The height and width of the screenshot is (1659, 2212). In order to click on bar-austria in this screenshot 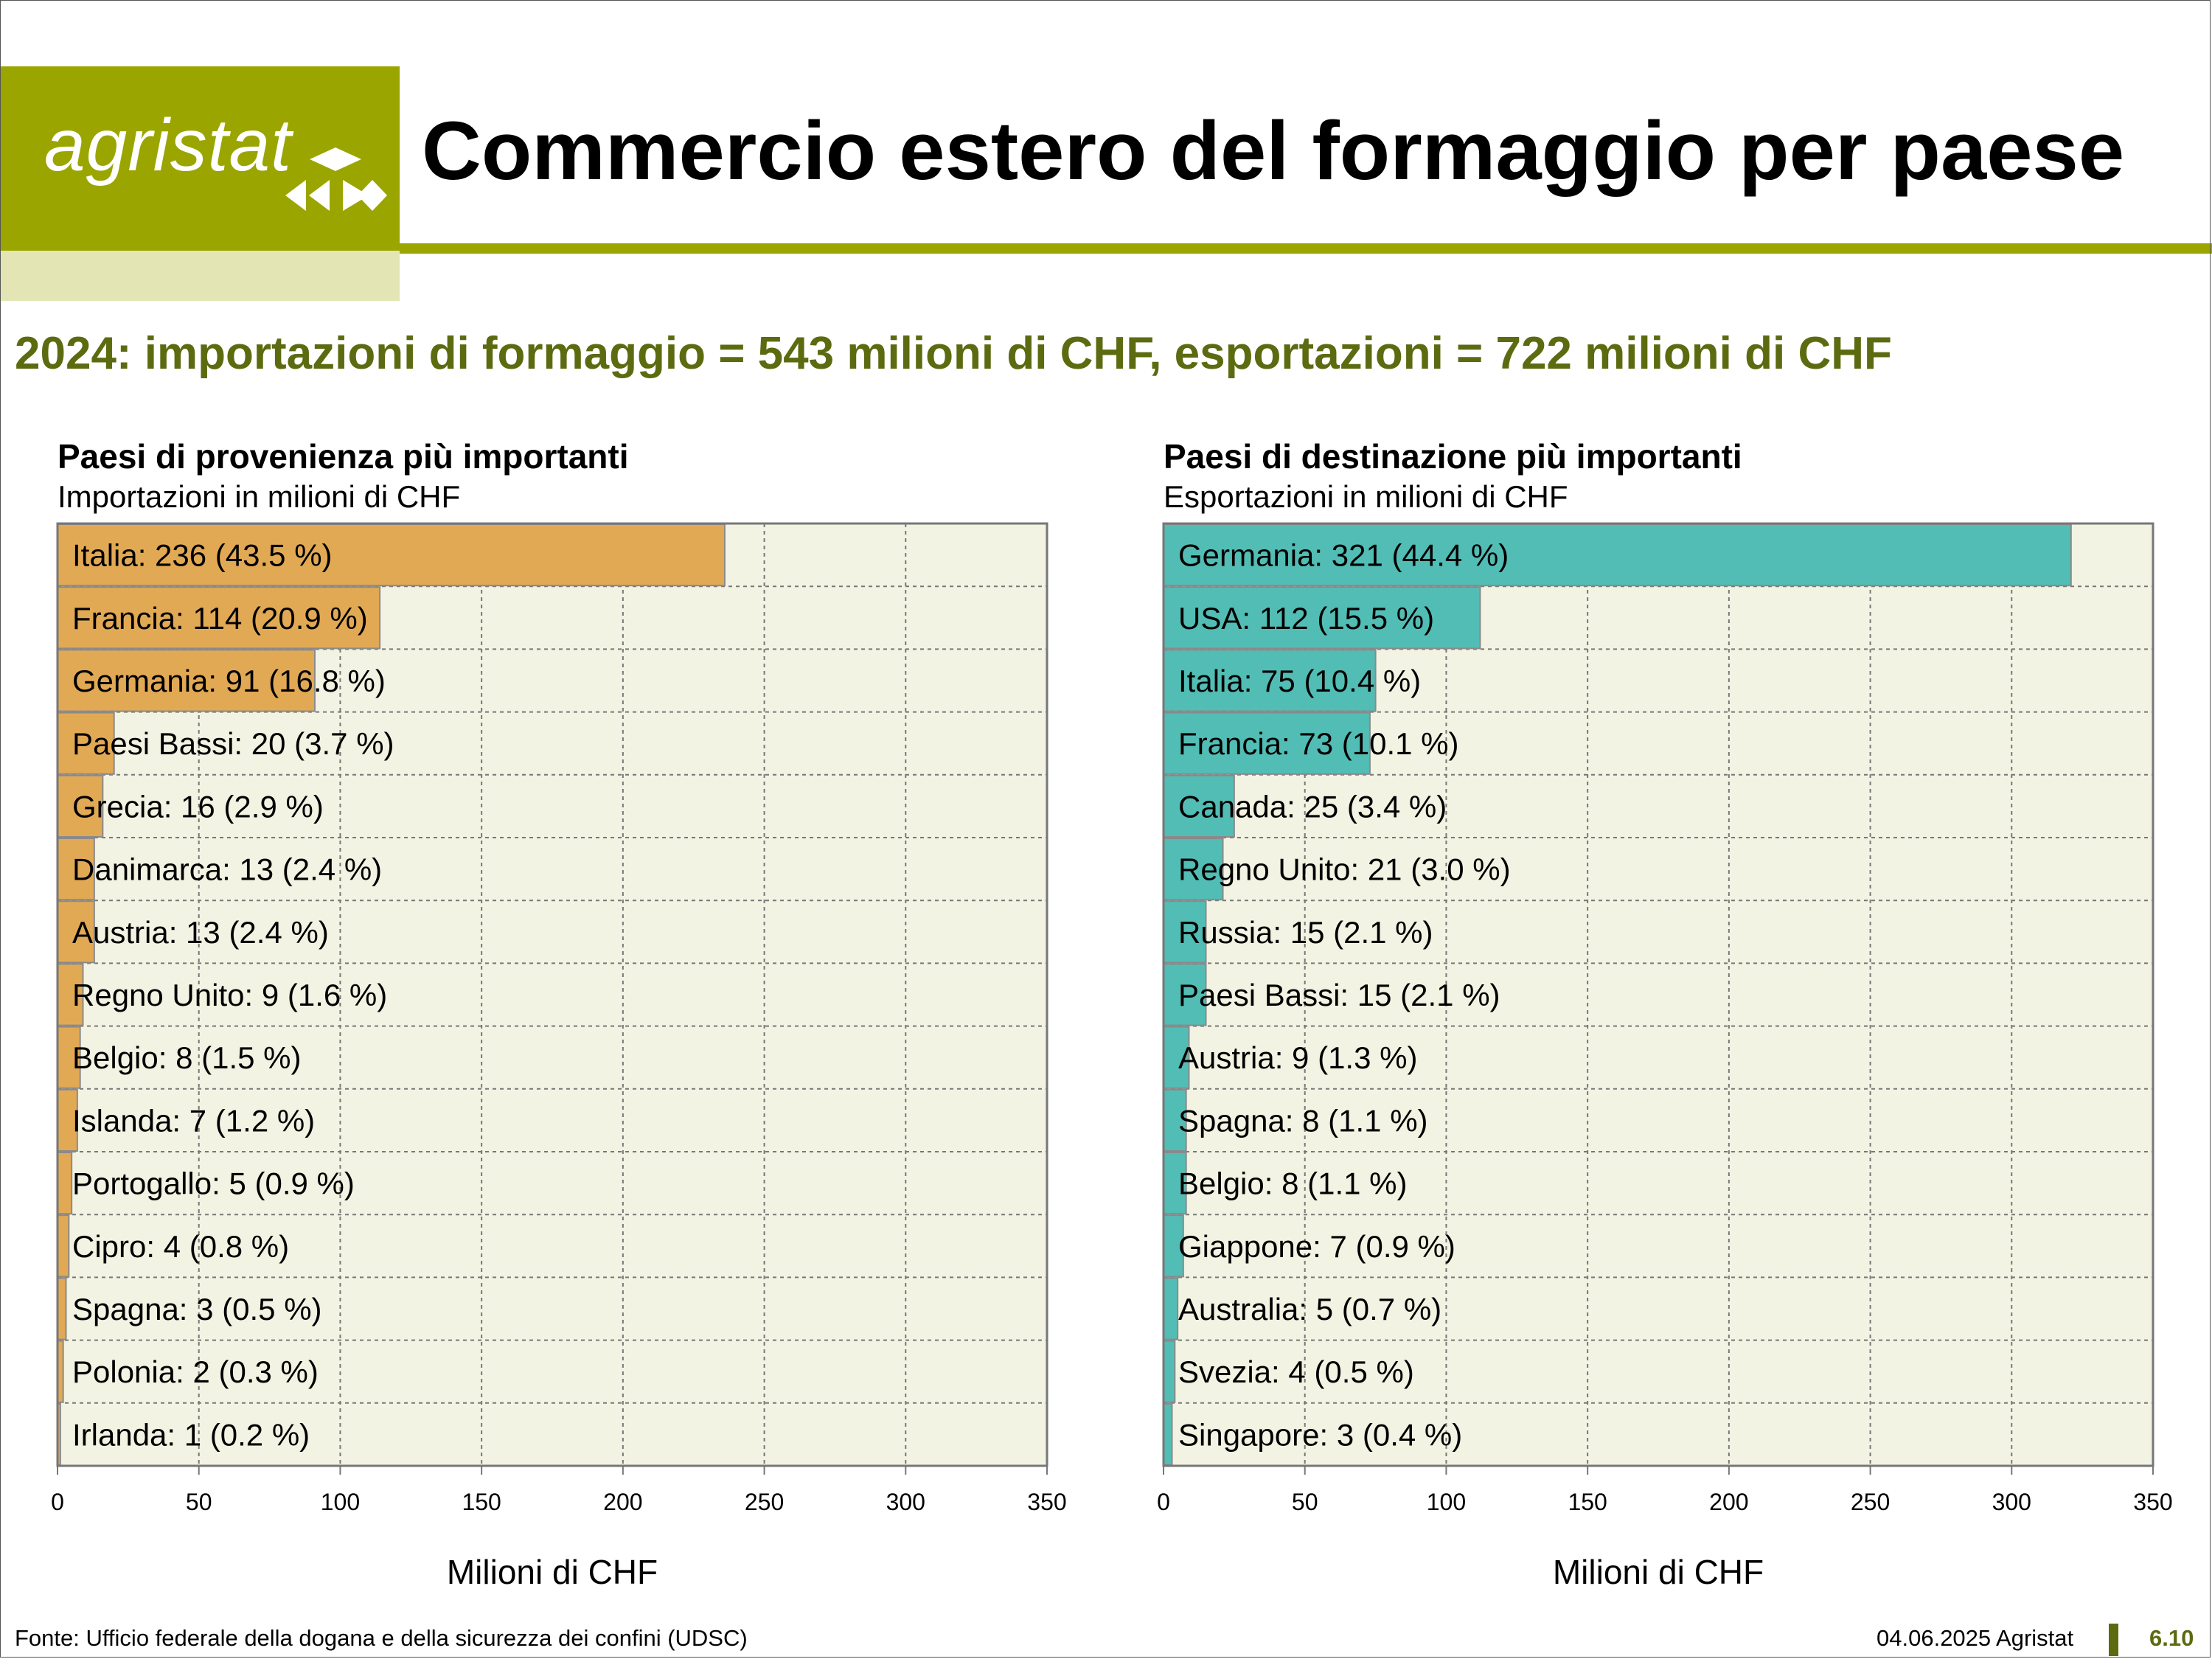, I will do `click(76, 932)`.